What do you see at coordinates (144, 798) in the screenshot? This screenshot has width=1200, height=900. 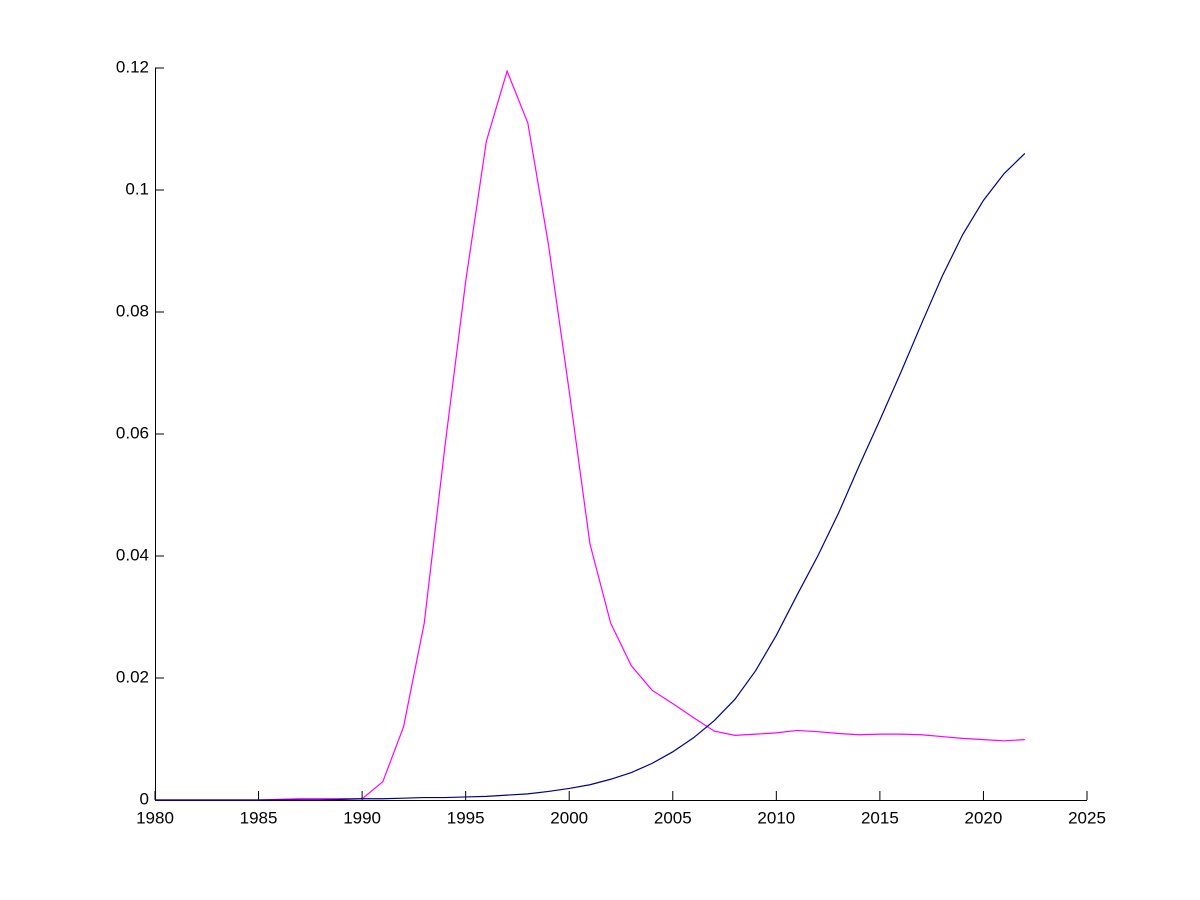 I see `y-tick-label: 0` at bounding box center [144, 798].